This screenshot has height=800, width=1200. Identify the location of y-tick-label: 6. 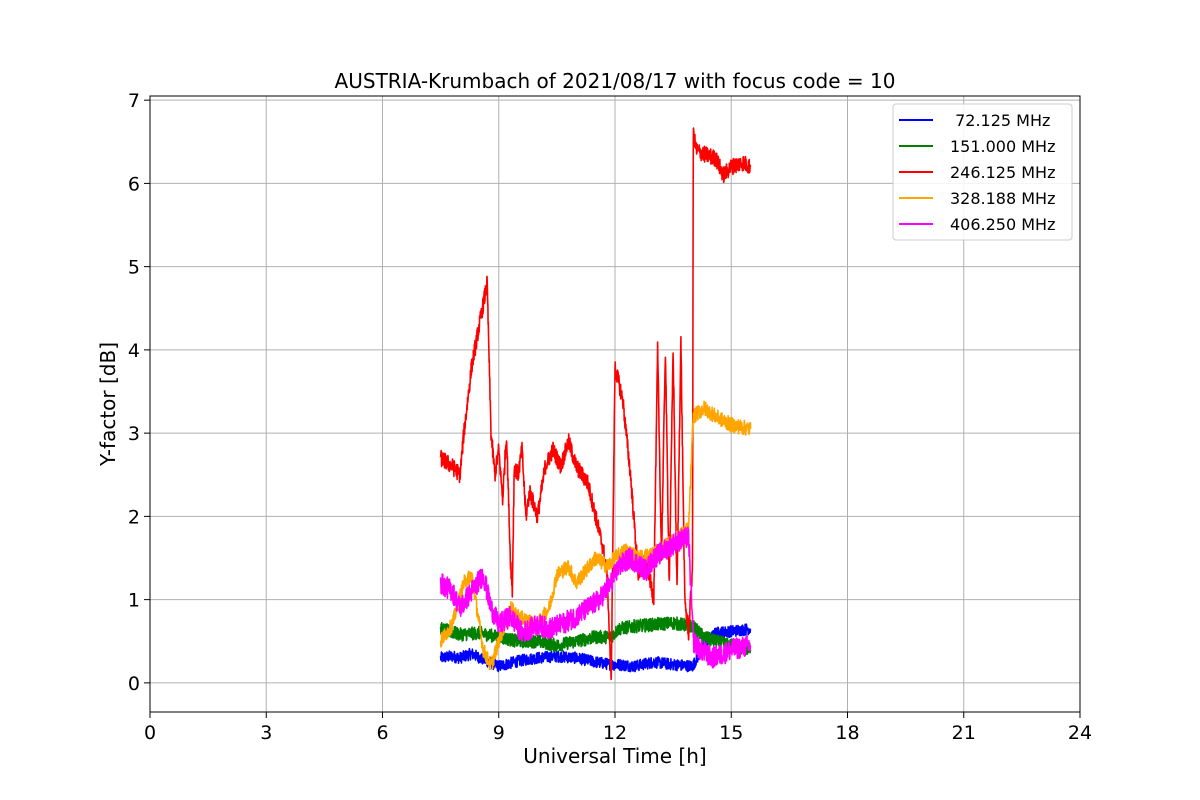
(134, 184).